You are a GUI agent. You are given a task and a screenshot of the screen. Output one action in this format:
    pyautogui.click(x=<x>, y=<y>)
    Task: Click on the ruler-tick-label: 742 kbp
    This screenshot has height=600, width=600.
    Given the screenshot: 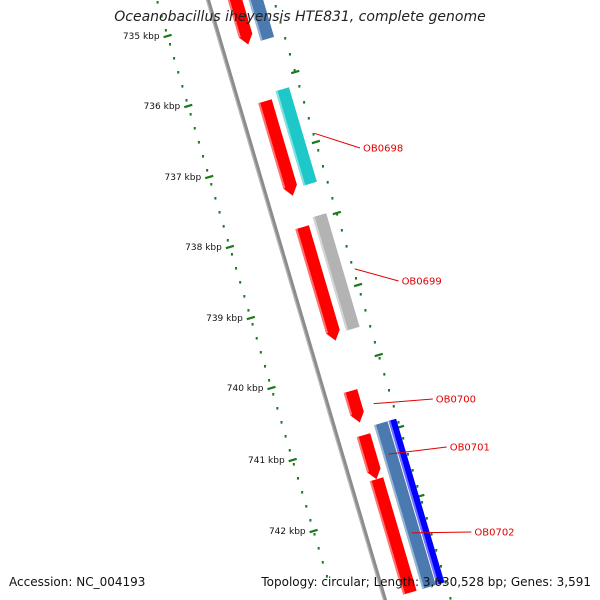 What is the action you would take?
    pyautogui.click(x=287, y=532)
    